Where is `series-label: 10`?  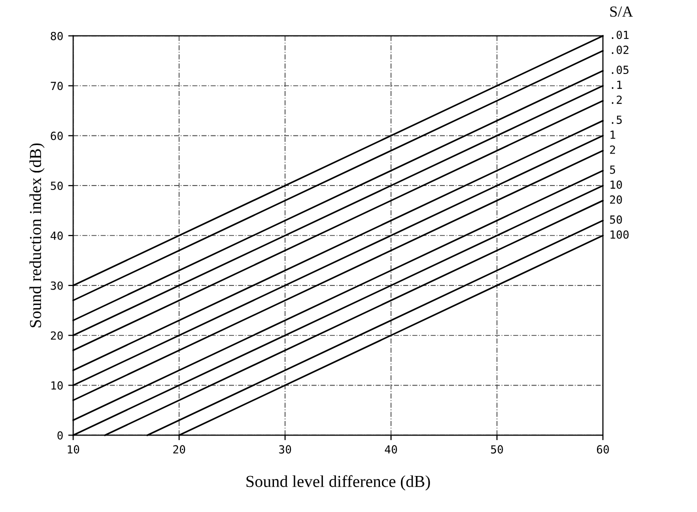
series-label: 10 is located at coordinates (616, 184).